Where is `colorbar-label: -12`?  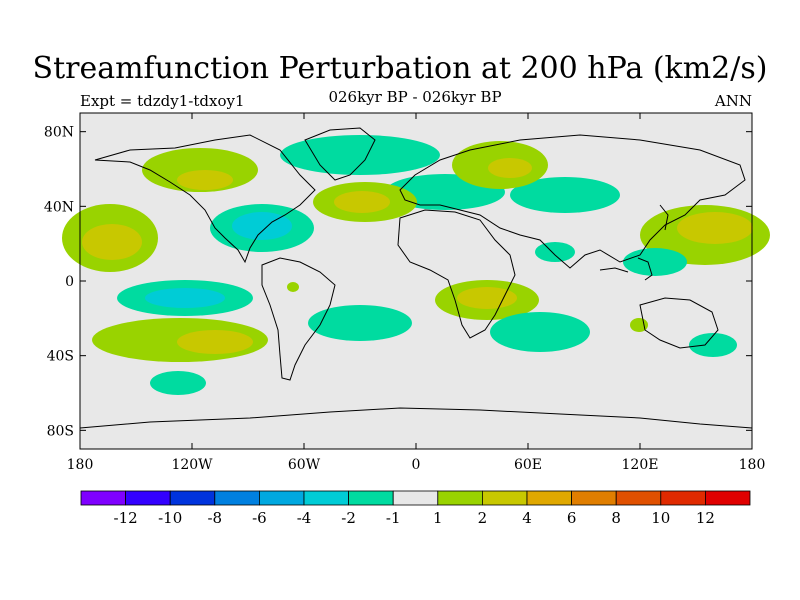
colorbar-label: -12 is located at coordinates (126, 518).